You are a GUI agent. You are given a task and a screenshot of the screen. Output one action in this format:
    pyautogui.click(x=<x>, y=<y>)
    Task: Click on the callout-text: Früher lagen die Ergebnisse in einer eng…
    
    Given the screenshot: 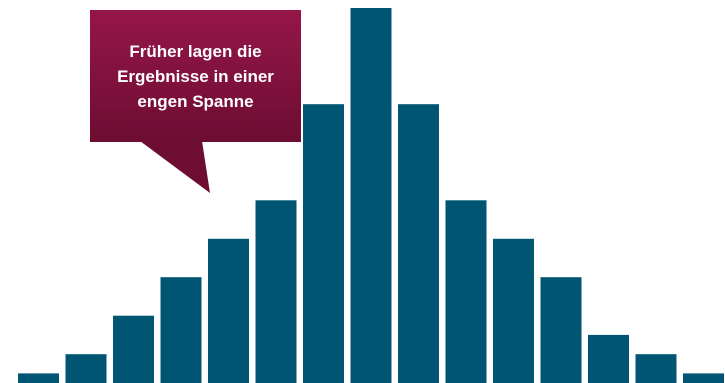 What is the action you would take?
    pyautogui.click(x=195, y=76)
    